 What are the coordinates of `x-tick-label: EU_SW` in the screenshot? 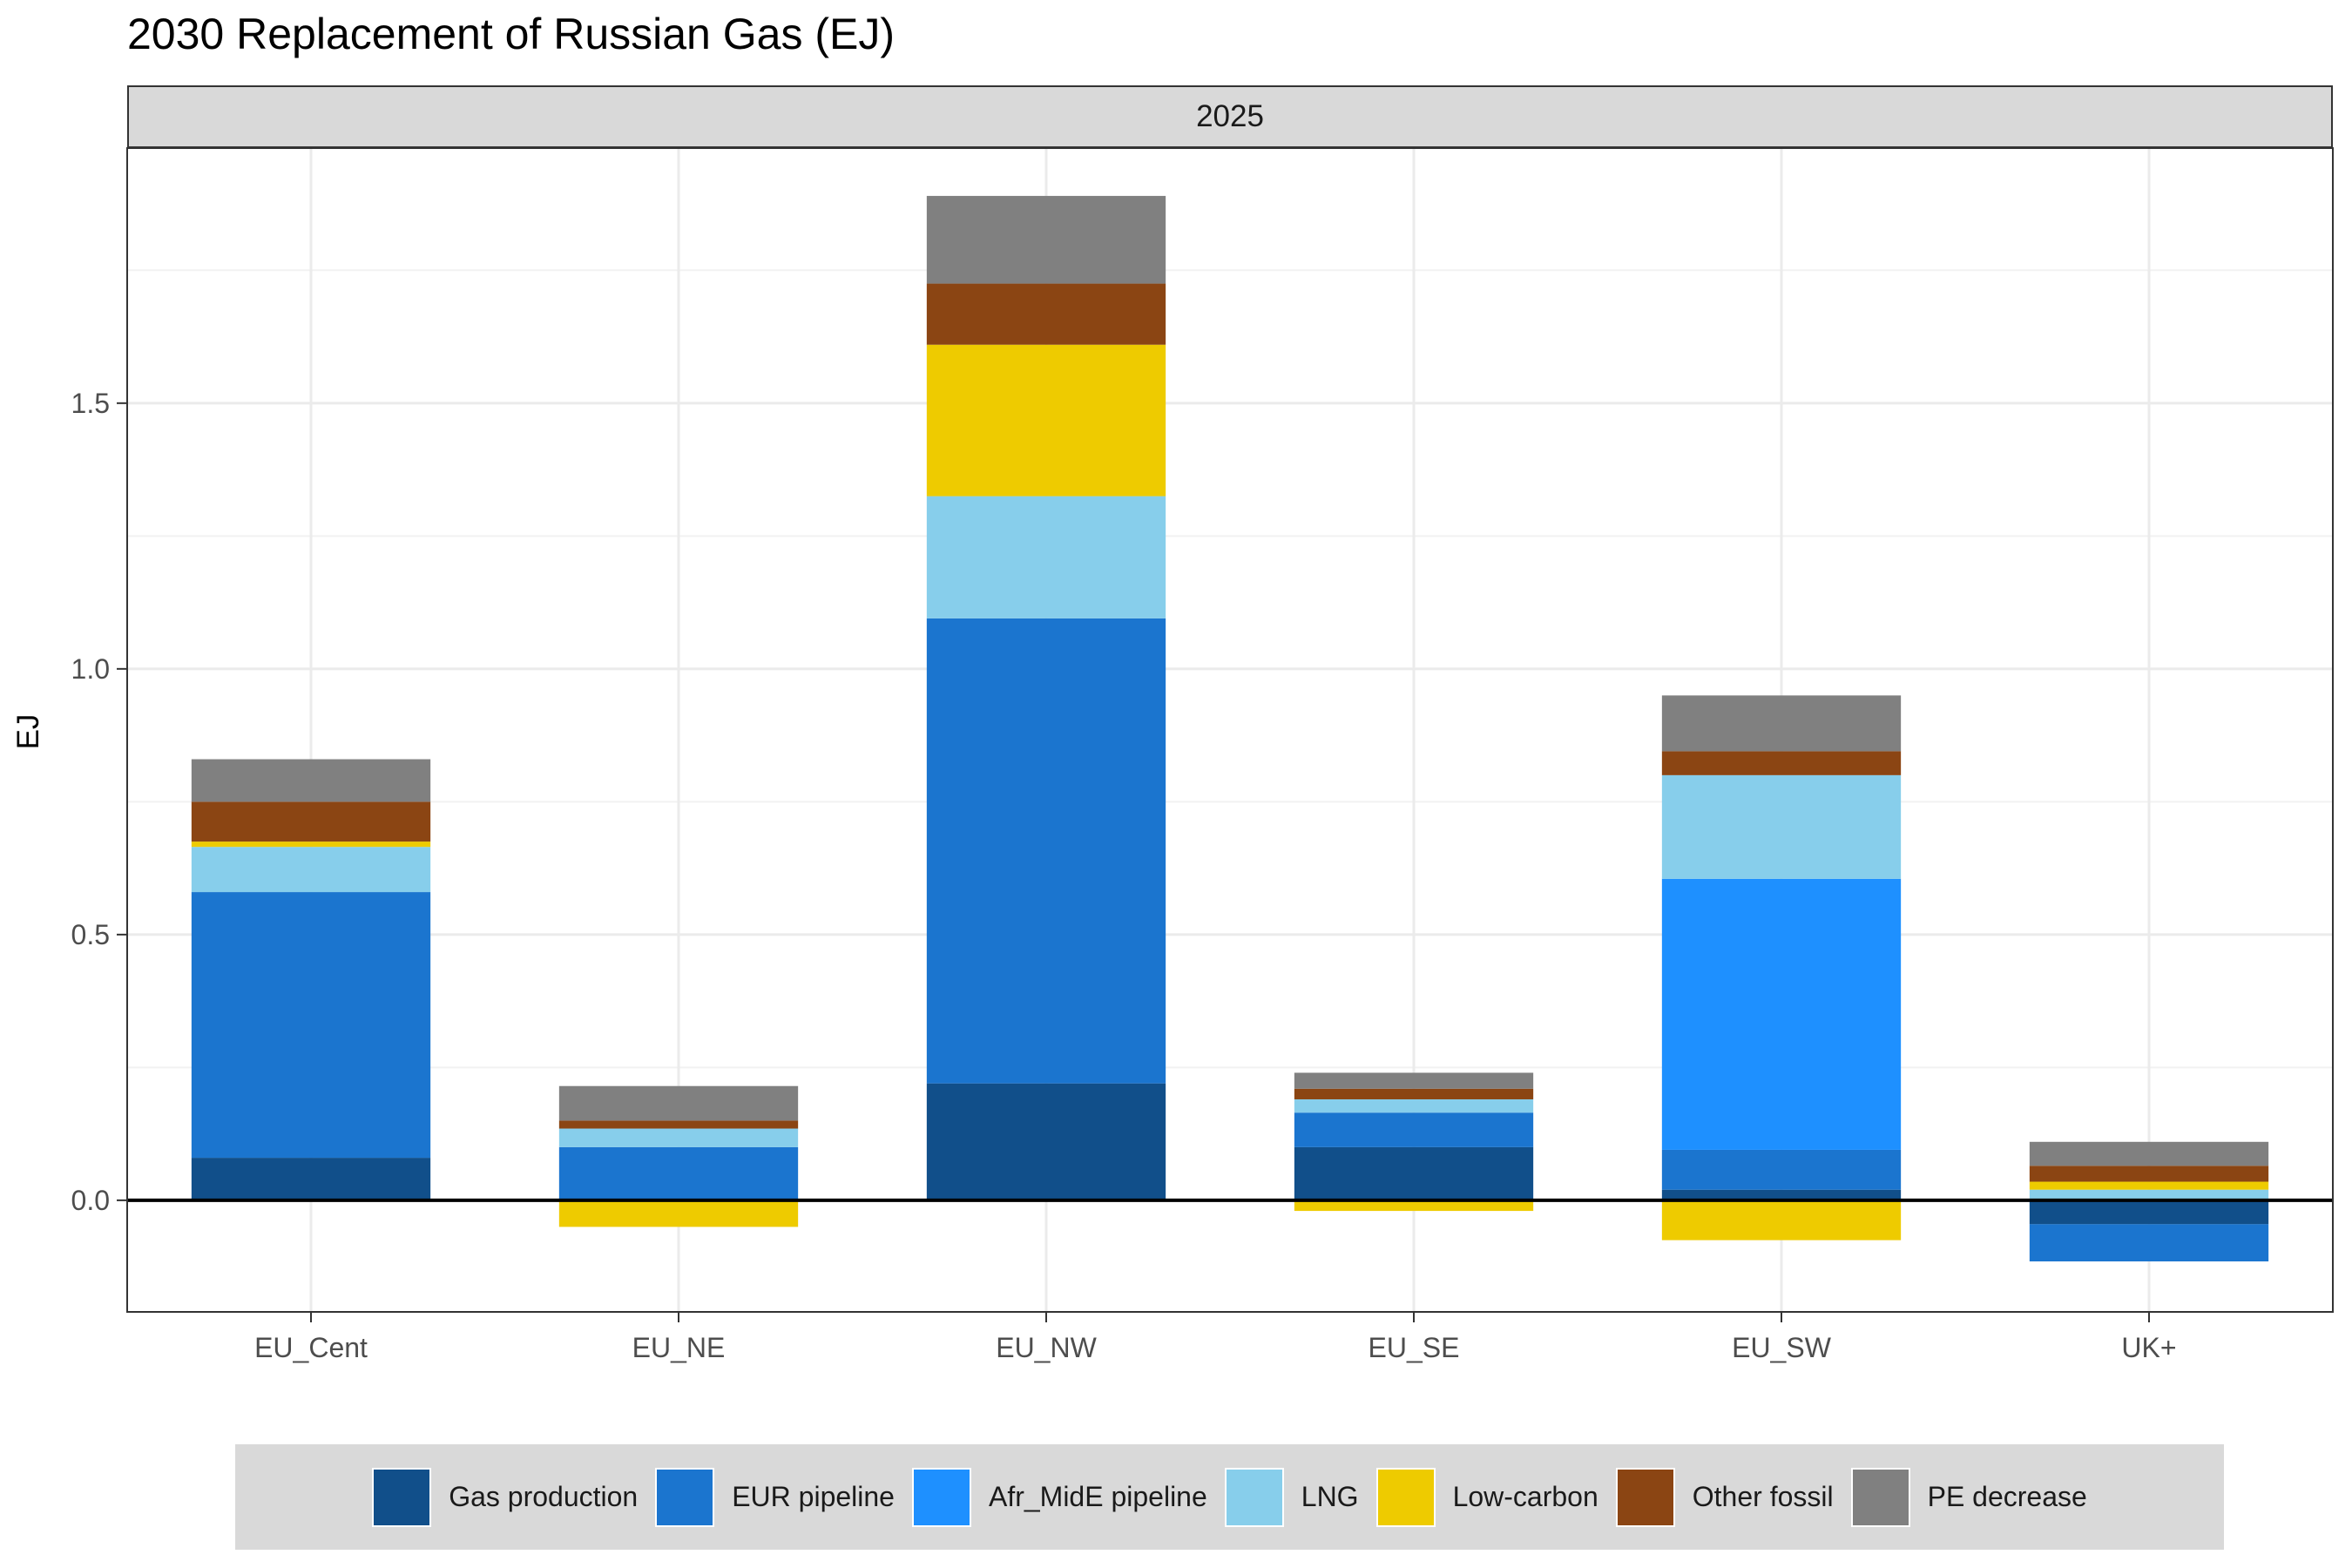 It's located at (1782, 1348).